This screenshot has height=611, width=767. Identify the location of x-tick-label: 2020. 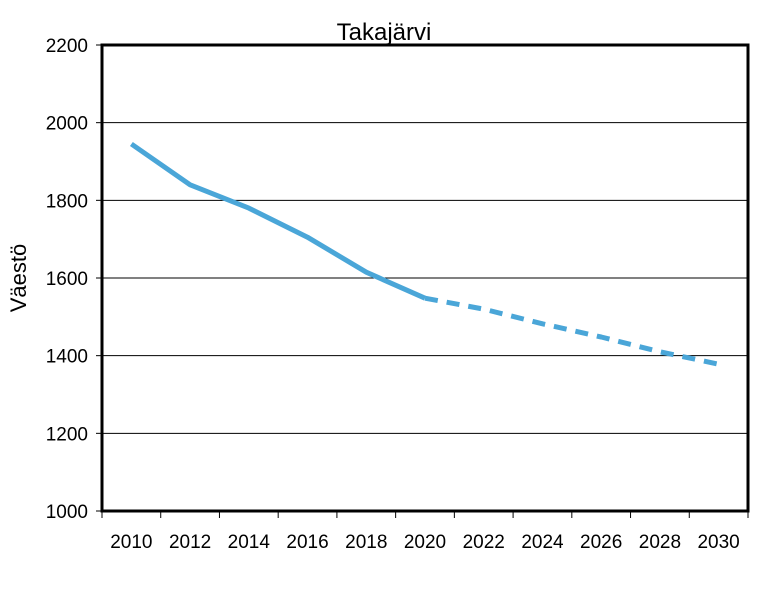
(425, 542).